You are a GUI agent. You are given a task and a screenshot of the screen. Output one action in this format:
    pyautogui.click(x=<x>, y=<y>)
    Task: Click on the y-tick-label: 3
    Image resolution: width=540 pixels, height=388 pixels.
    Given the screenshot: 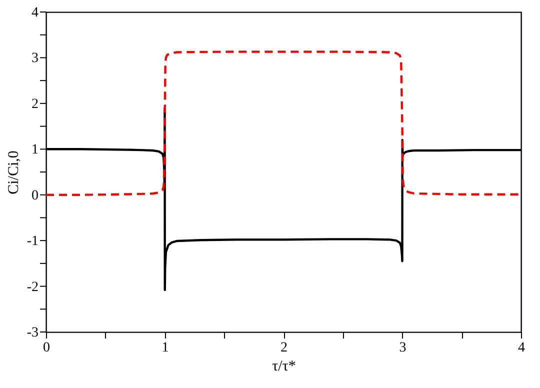 What is the action you would take?
    pyautogui.click(x=35, y=58)
    